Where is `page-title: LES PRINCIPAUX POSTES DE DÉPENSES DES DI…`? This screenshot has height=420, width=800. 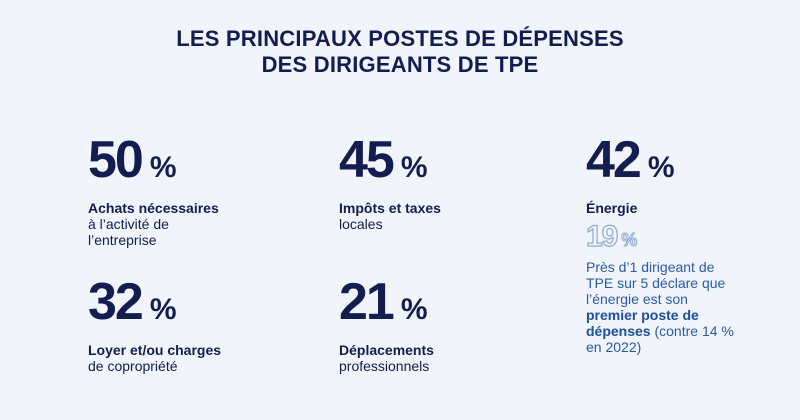
page-title: LES PRINCIPAUX POSTES DE DÉPENSES DES DI… is located at coordinates (400, 52).